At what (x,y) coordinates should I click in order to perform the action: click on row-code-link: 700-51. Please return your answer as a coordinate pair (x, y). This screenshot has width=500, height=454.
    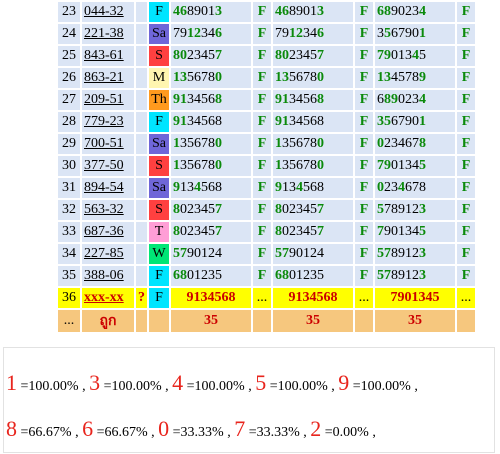
    Looking at the image, I should click on (108, 144).